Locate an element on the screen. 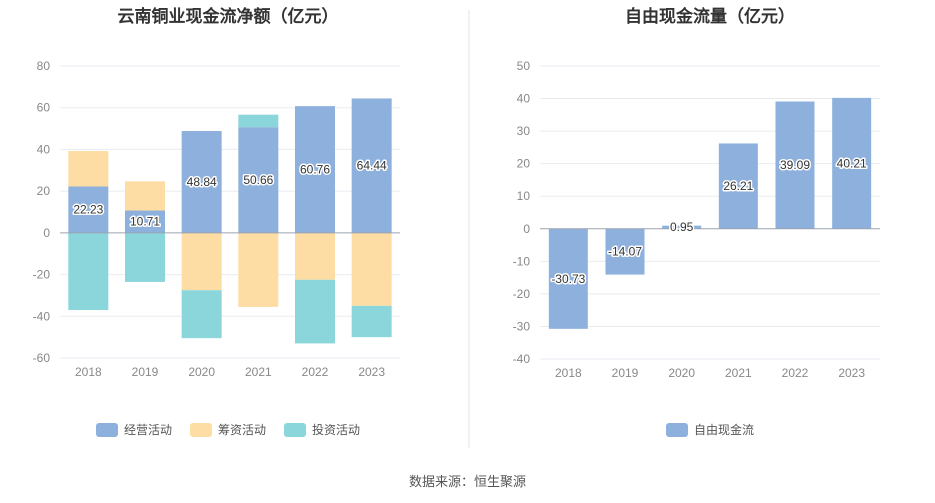 The height and width of the screenshot is (503, 935). data-label: 60.76 is located at coordinates (315, 169).